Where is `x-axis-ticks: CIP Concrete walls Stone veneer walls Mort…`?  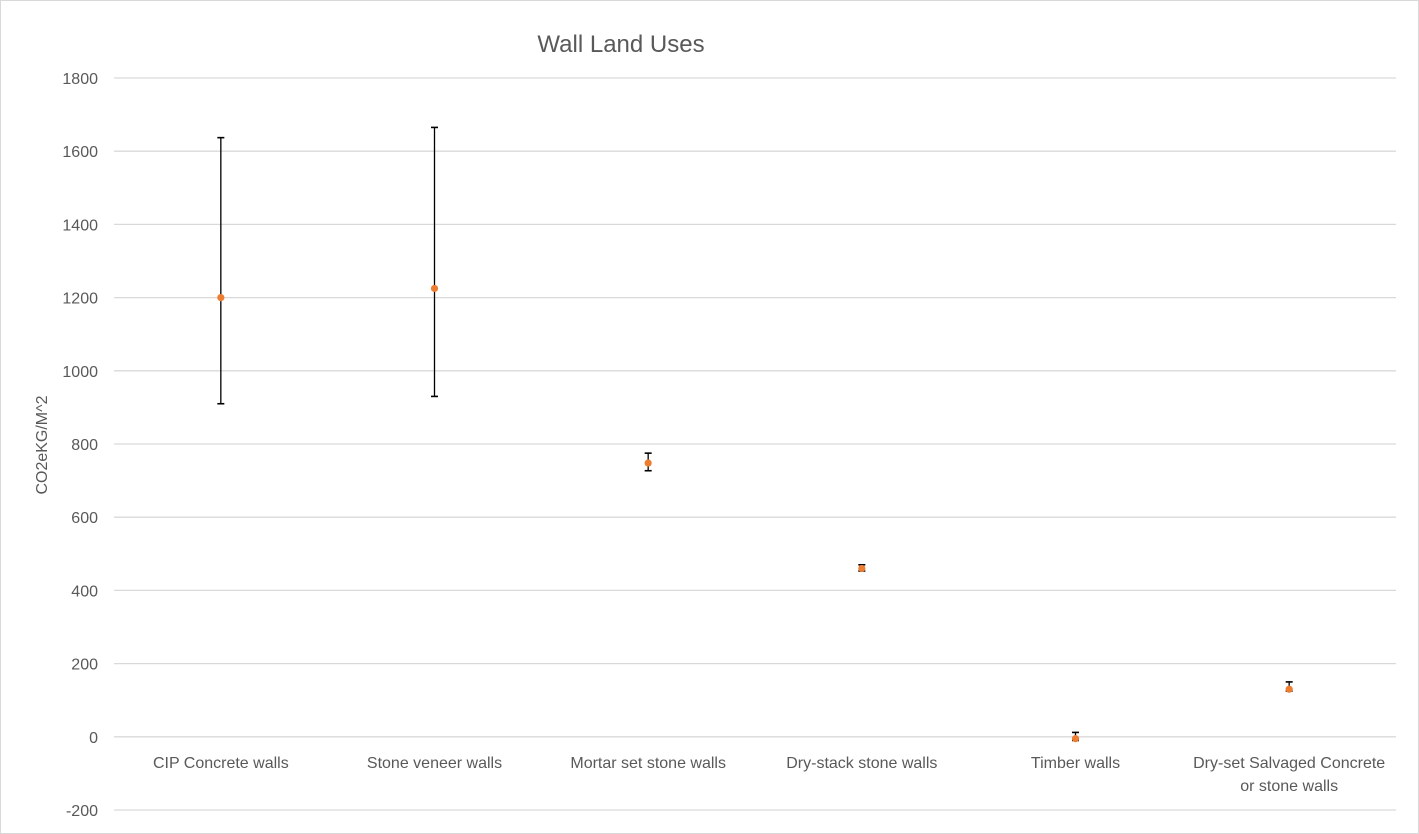 x-axis-ticks: CIP Concrete walls Stone veneer walls Mort… is located at coordinates (769, 775).